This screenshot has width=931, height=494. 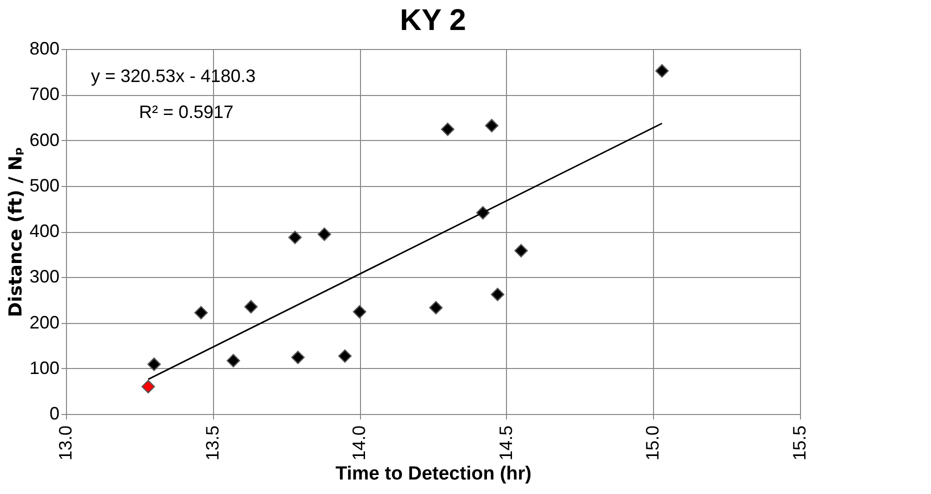 What do you see at coordinates (44, 48) in the screenshot?
I see `y-tick-label: 800` at bounding box center [44, 48].